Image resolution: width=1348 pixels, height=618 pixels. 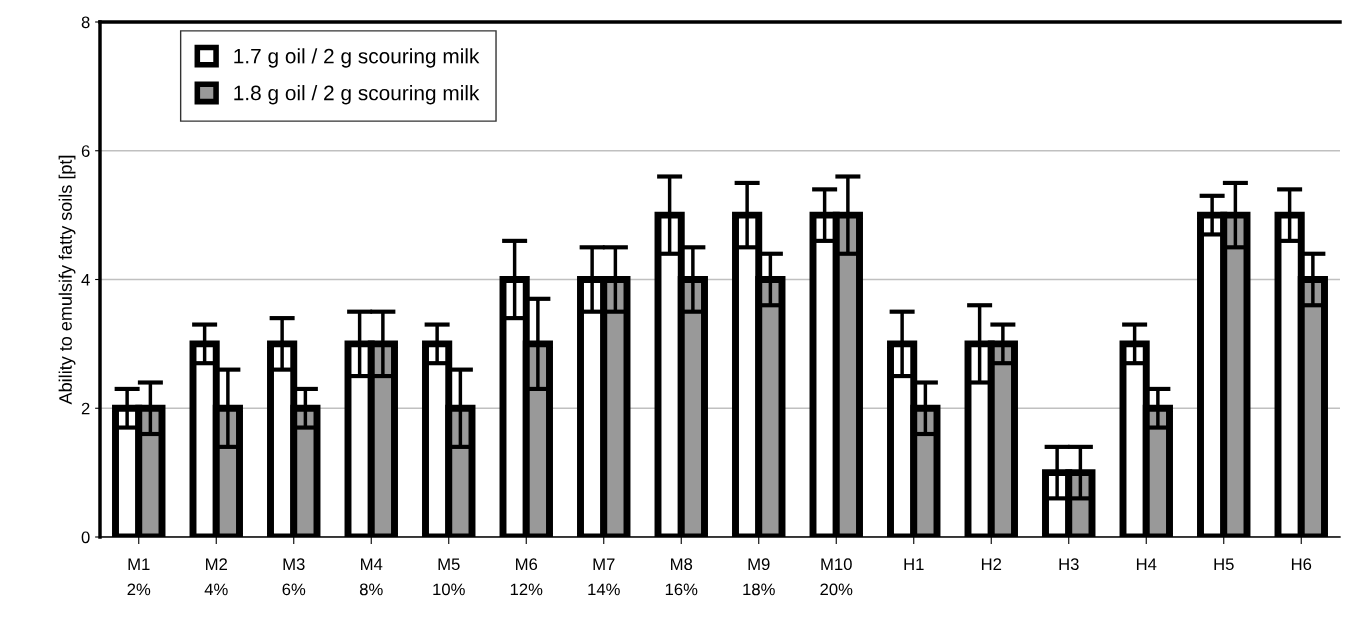 What do you see at coordinates (1069, 564) in the screenshot?
I see `x-tick-label: H3` at bounding box center [1069, 564].